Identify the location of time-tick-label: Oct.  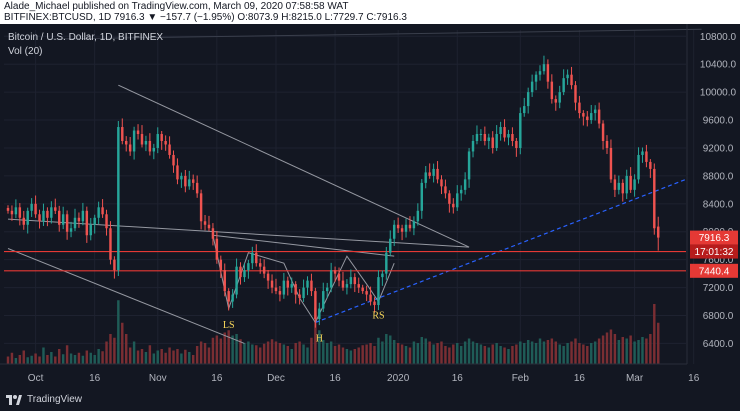
(36, 378).